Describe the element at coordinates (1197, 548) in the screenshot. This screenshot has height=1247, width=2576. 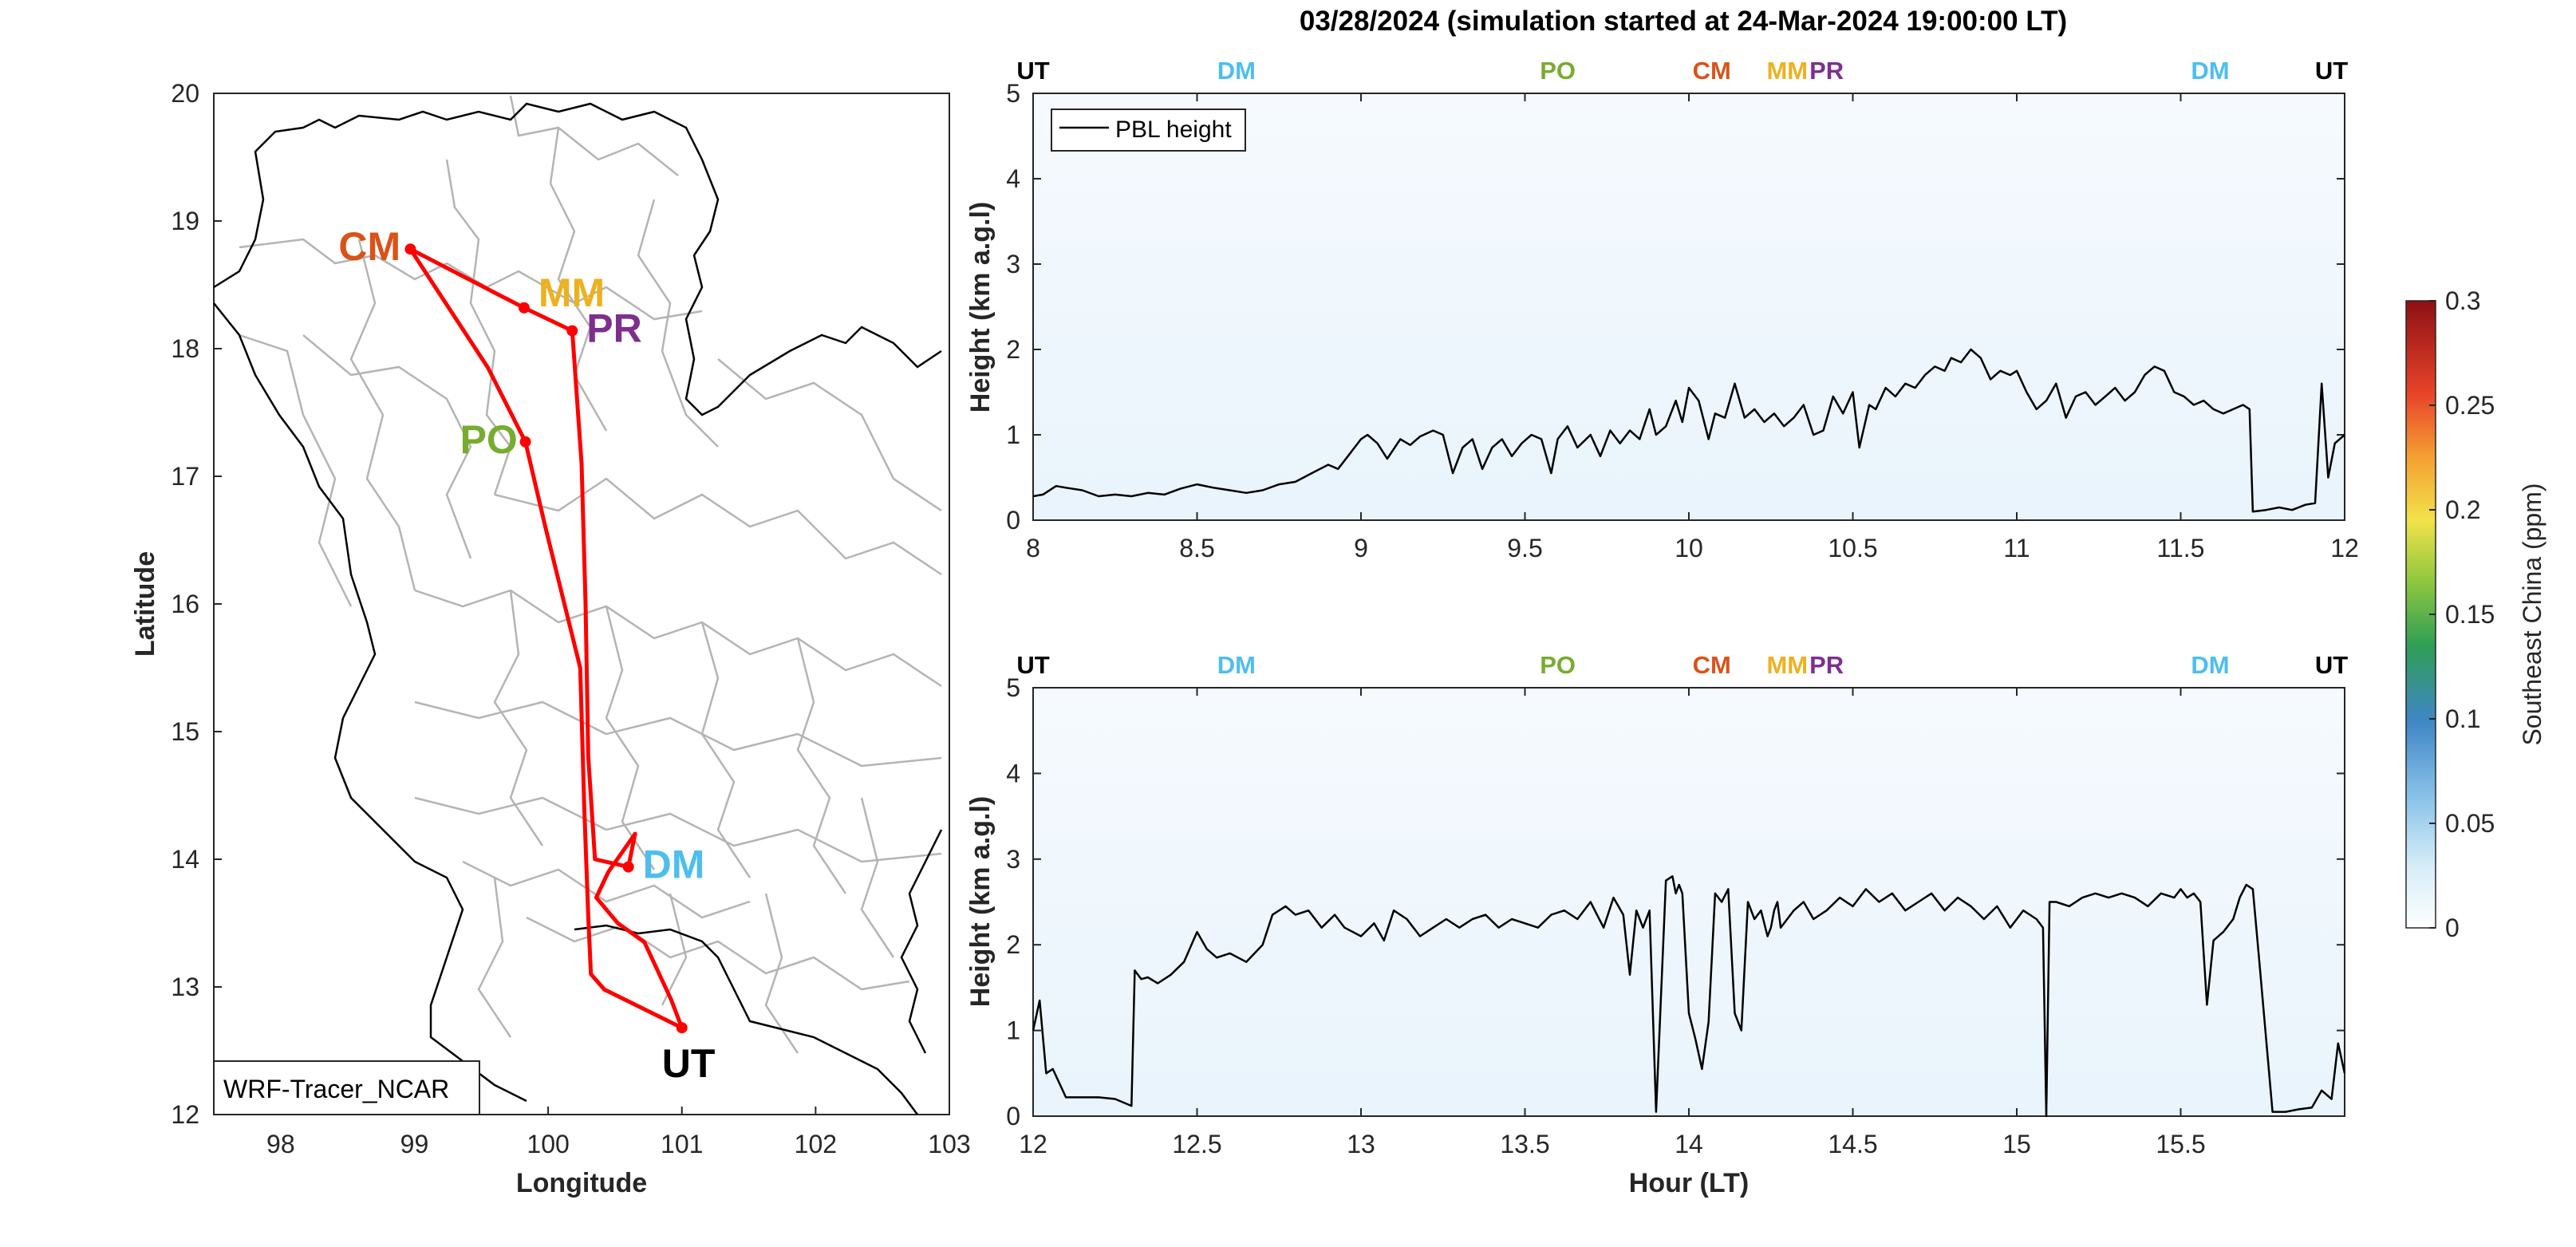
I see `p1-xtick-label: 8.5` at that location.